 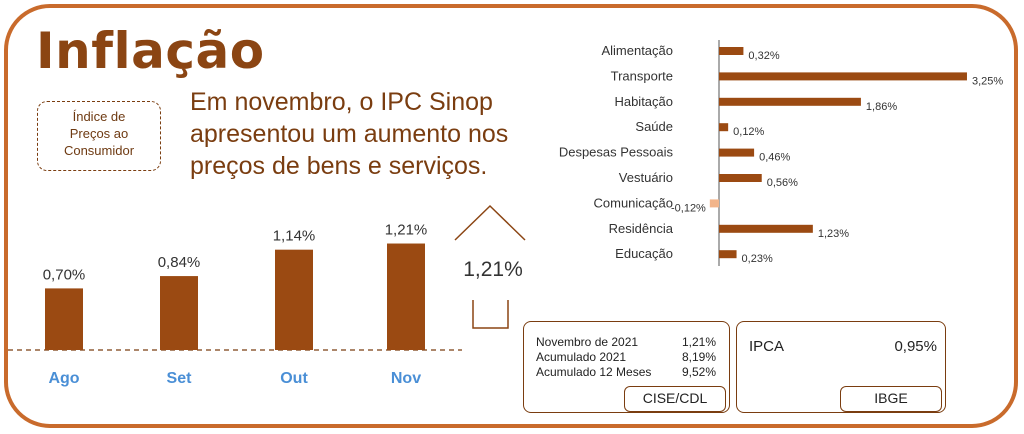 What do you see at coordinates (594, 372) in the screenshot?
I see `cise-row-label: Acumulado 12 Meses` at bounding box center [594, 372].